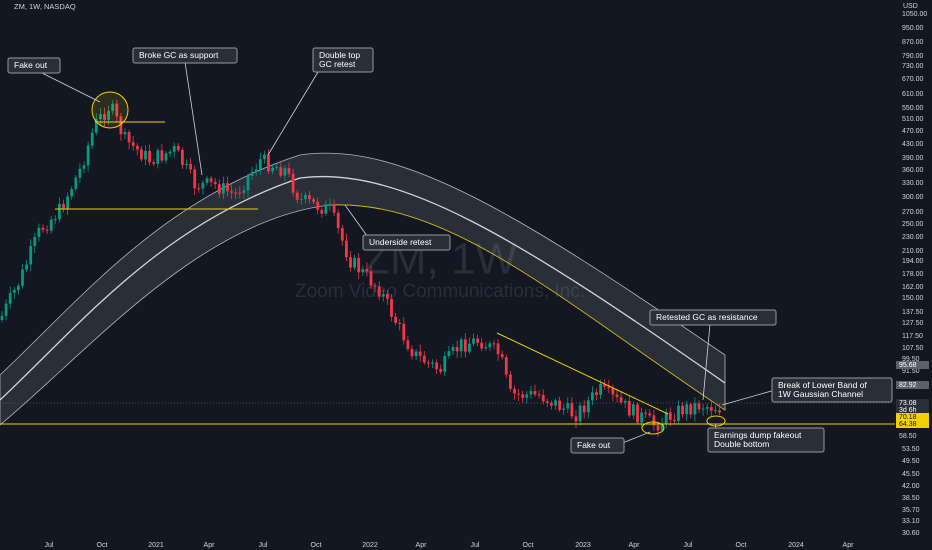  I want to click on annotation-text: Break of Lower Band of, so click(822, 385).